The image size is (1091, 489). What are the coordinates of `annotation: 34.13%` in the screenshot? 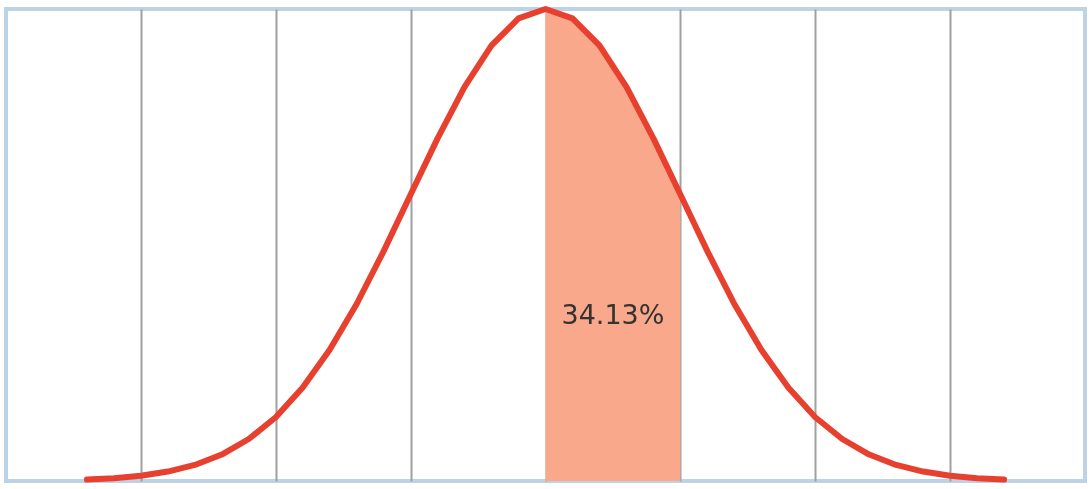 It's located at (613, 314).